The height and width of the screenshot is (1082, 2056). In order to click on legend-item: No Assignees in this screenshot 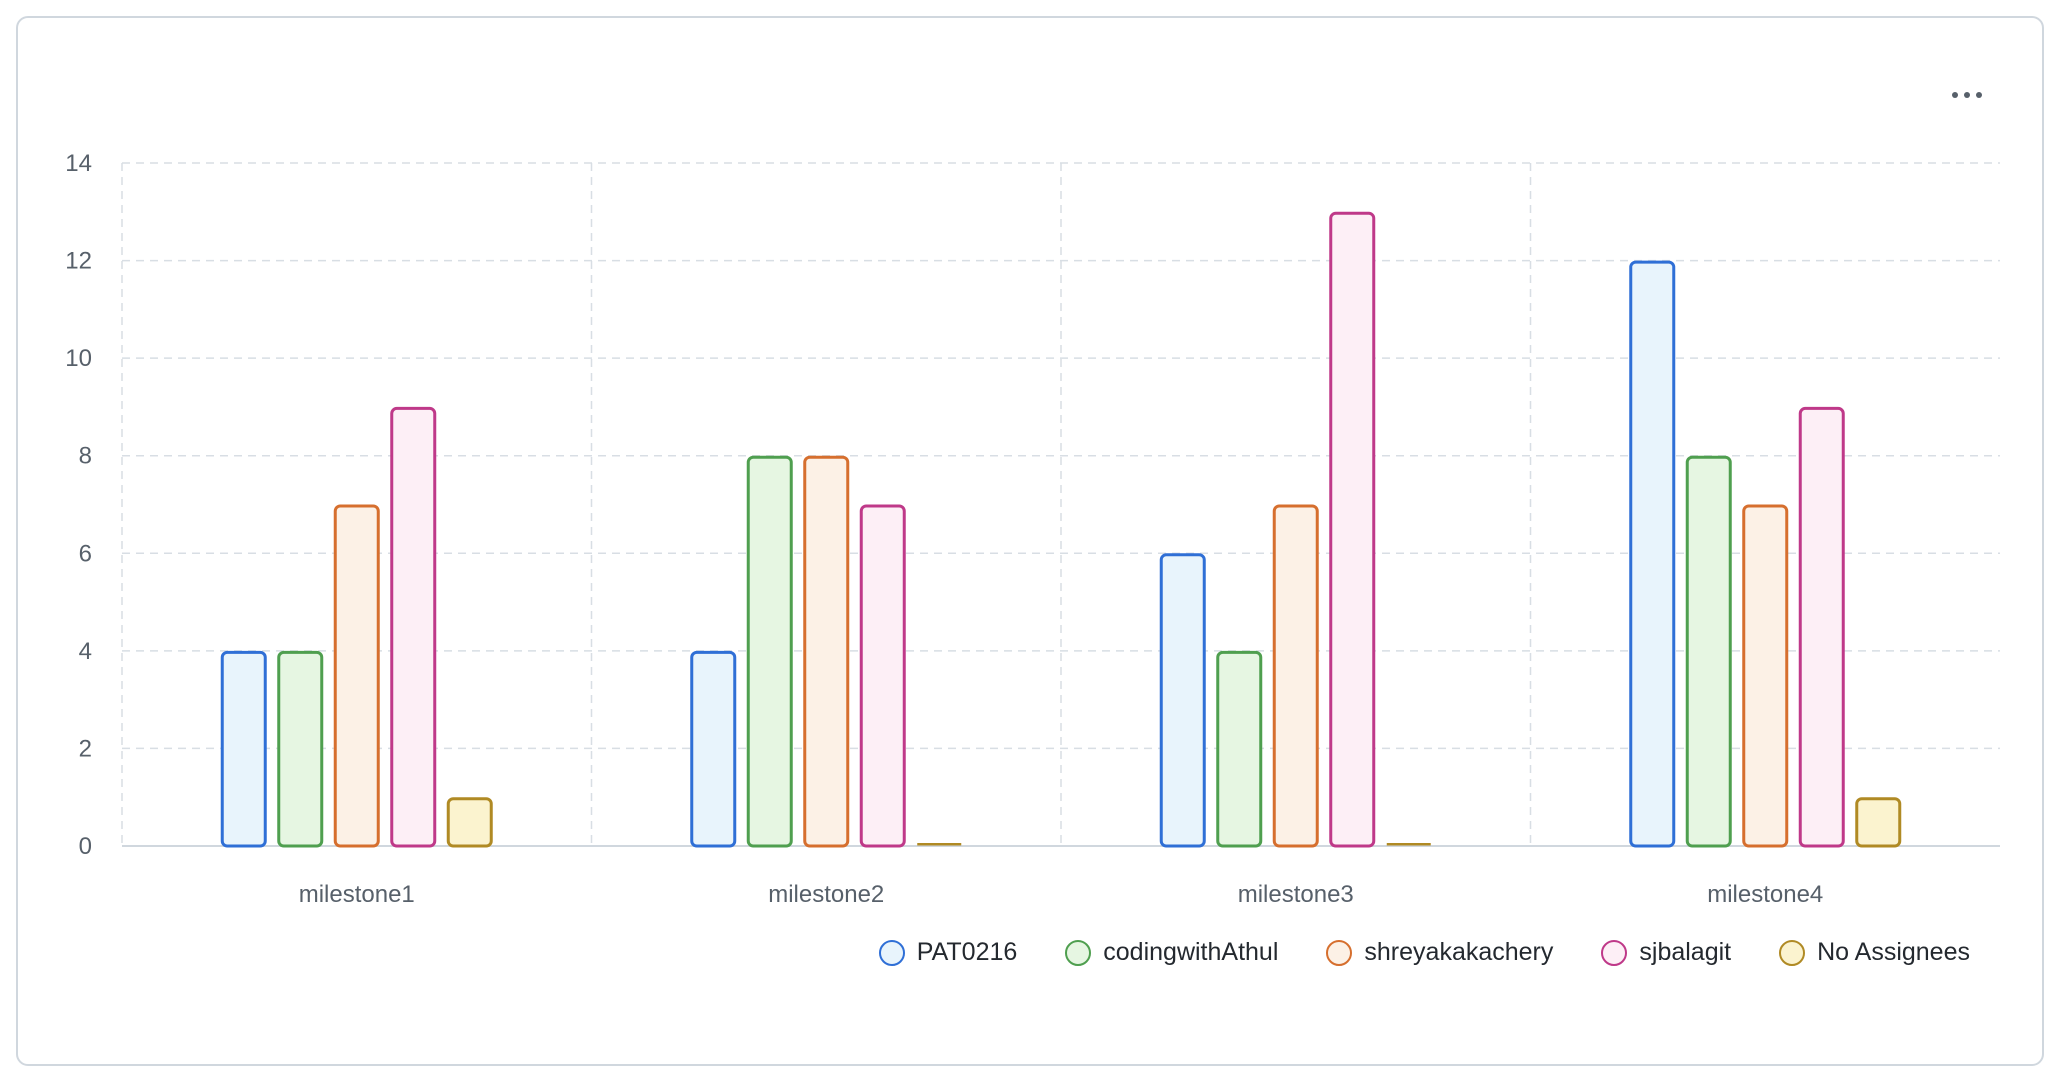, I will do `click(1874, 952)`.